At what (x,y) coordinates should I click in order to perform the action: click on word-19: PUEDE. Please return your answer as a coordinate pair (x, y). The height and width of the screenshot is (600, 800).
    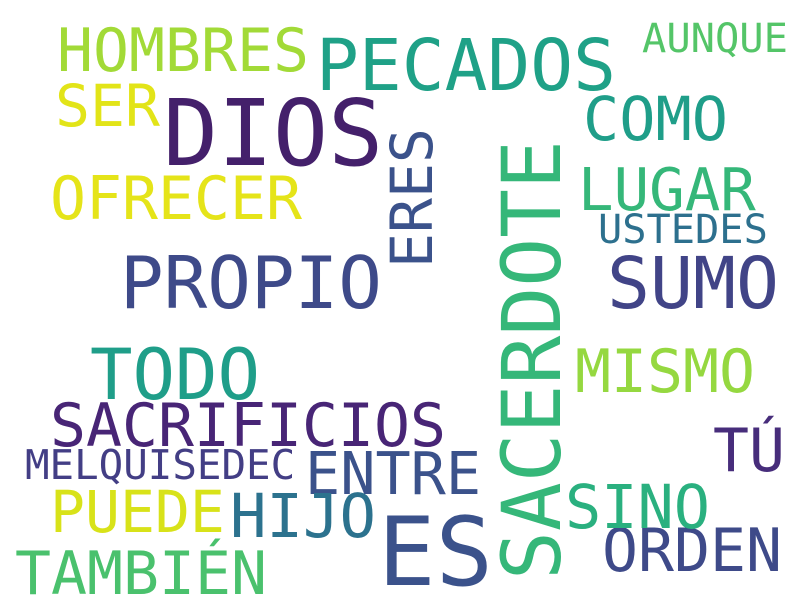
    Looking at the image, I should click on (137, 512).